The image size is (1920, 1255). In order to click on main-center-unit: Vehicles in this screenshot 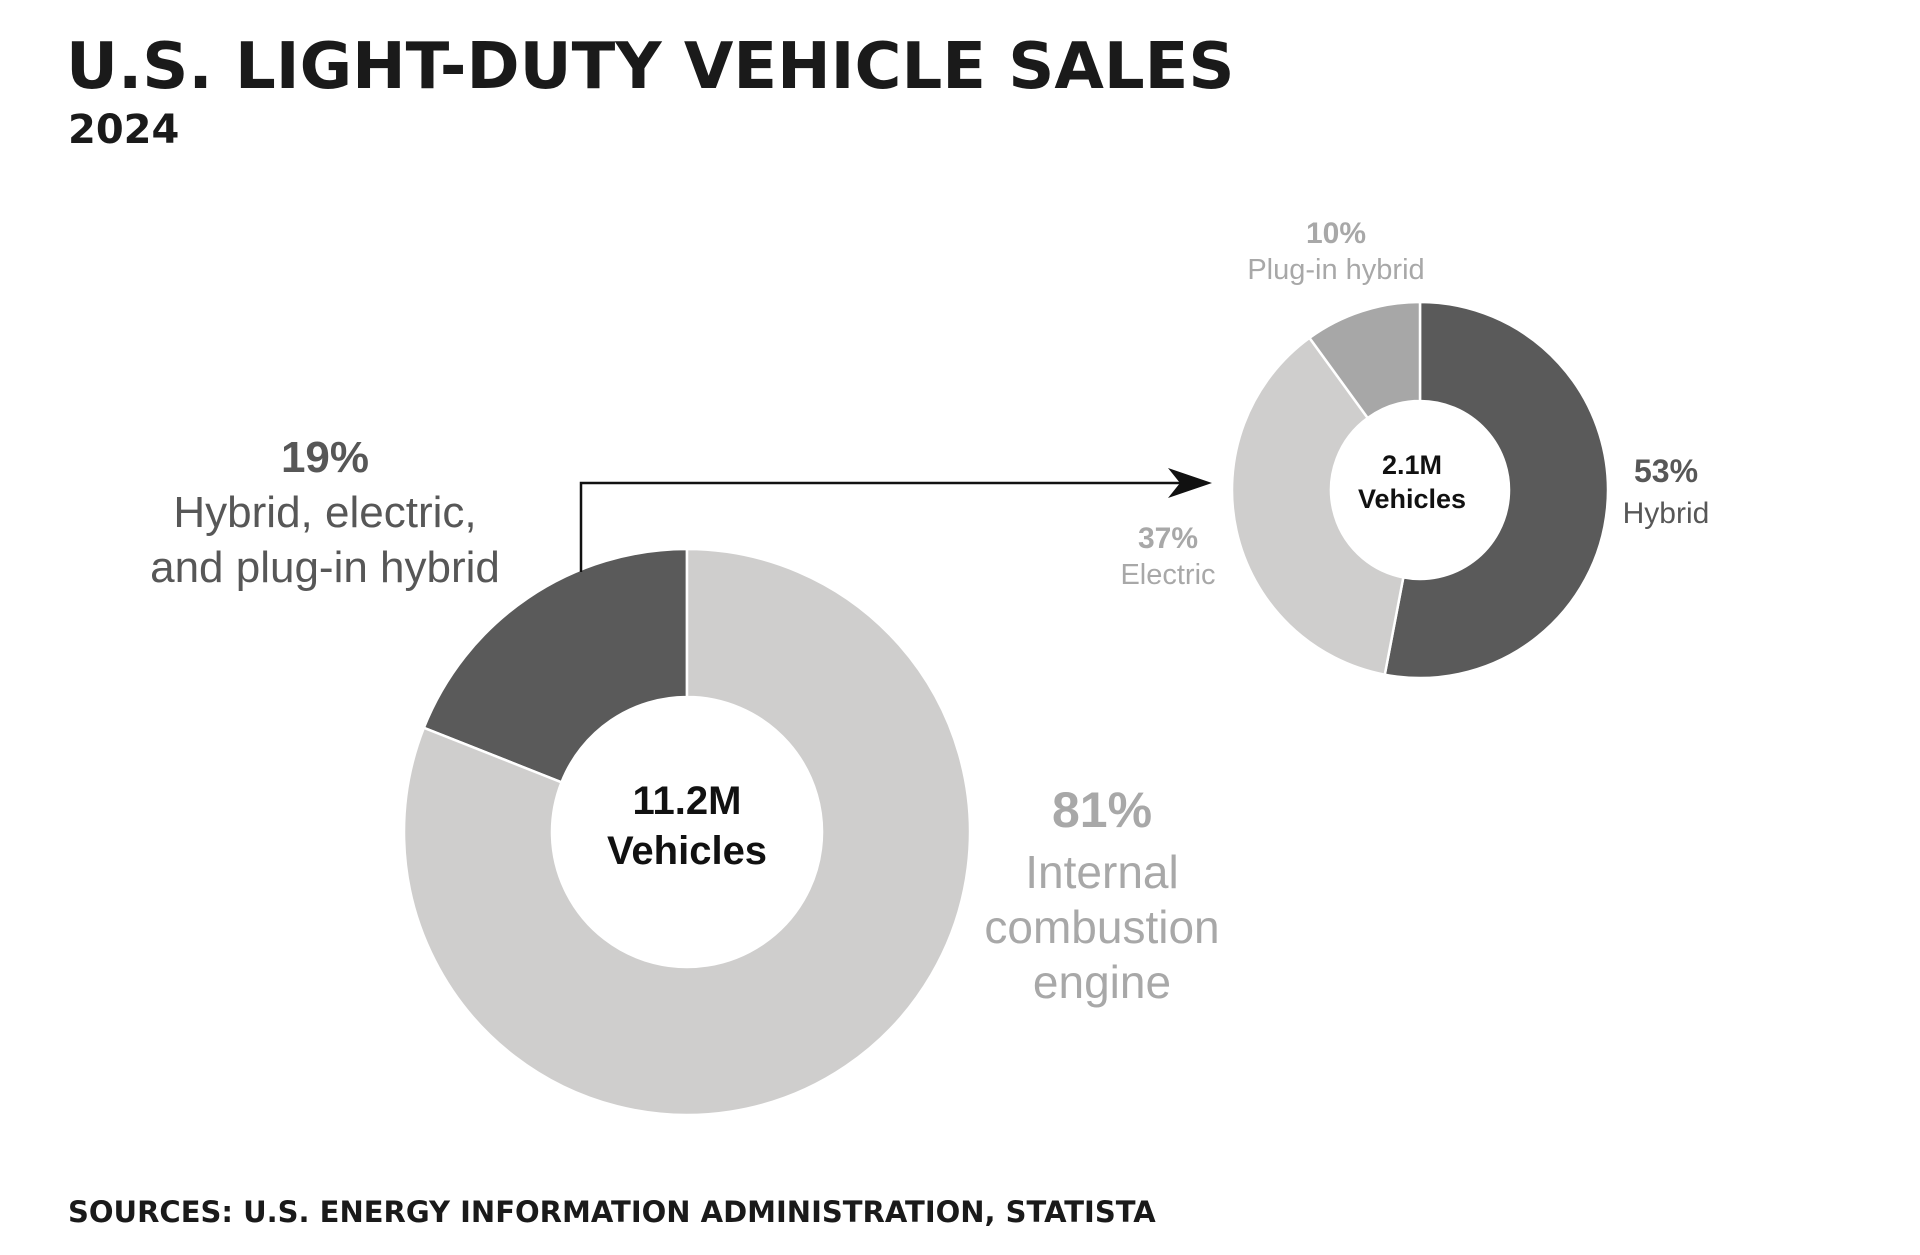, I will do `click(687, 851)`.